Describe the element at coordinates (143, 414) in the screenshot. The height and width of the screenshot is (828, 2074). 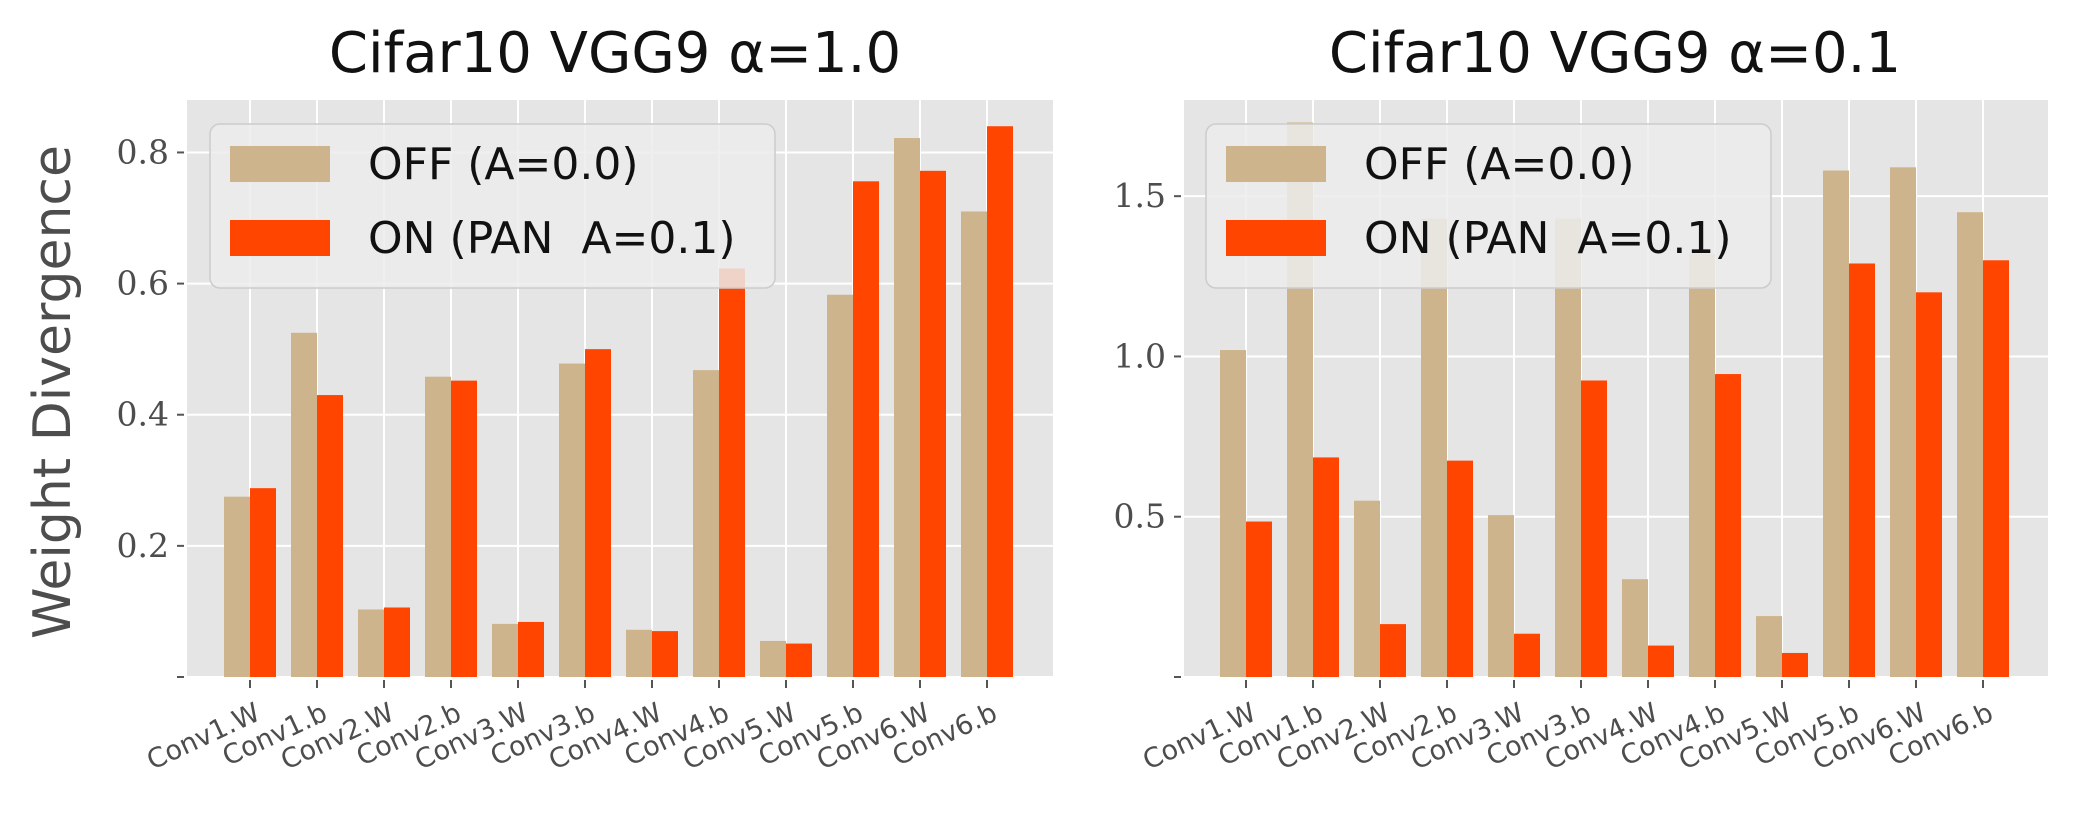
I see `y-tick-label: 0.4` at that location.